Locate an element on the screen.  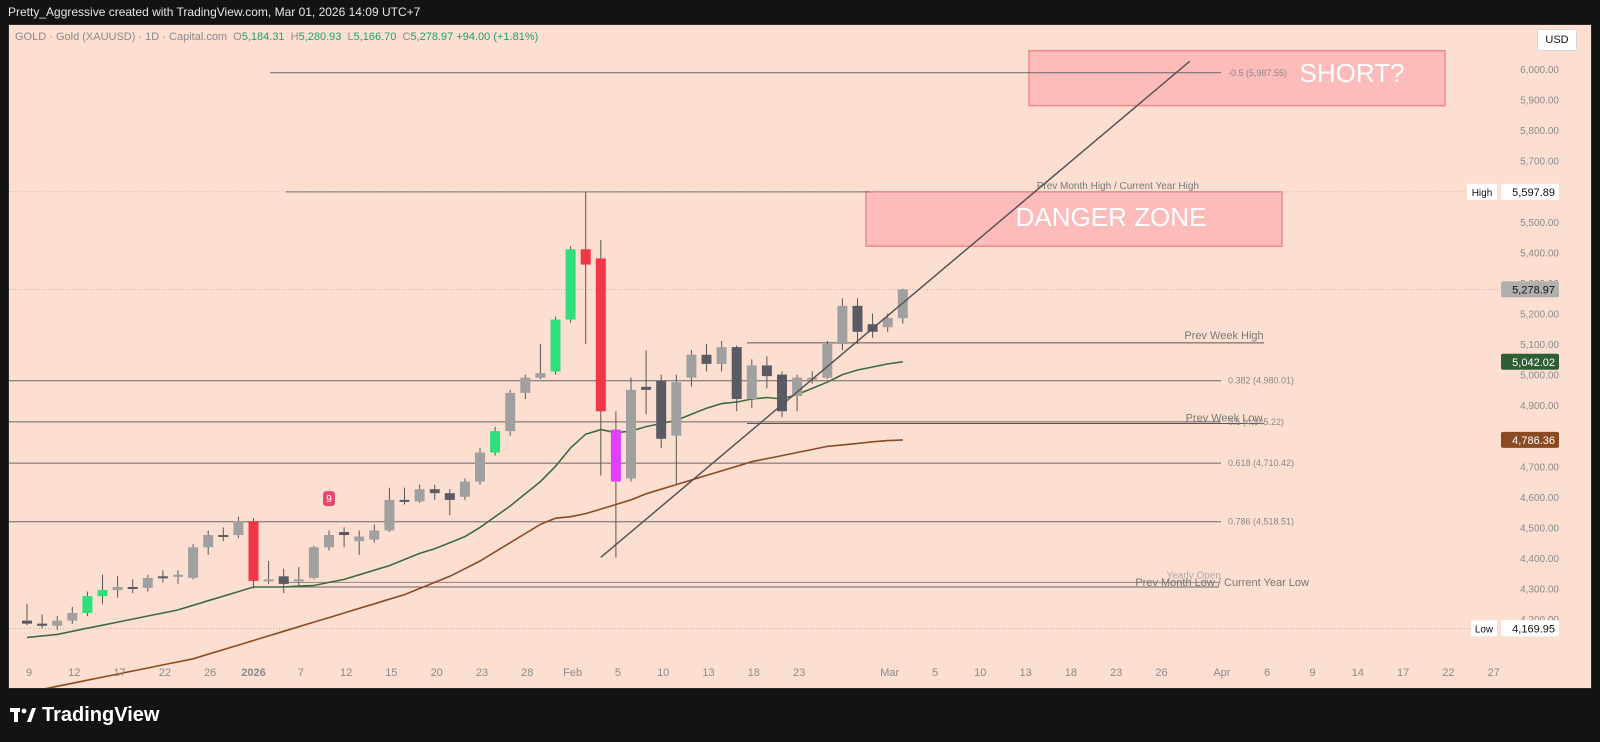
close-value: 5,278.97 is located at coordinates (432, 37).